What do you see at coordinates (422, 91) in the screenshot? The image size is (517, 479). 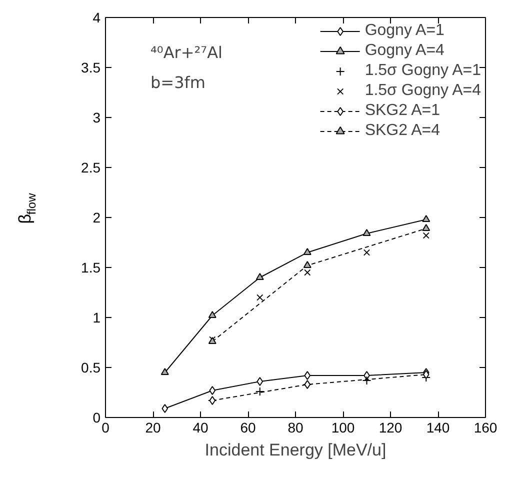 I see `legend-label: 1.5σ Gogny A=4` at bounding box center [422, 91].